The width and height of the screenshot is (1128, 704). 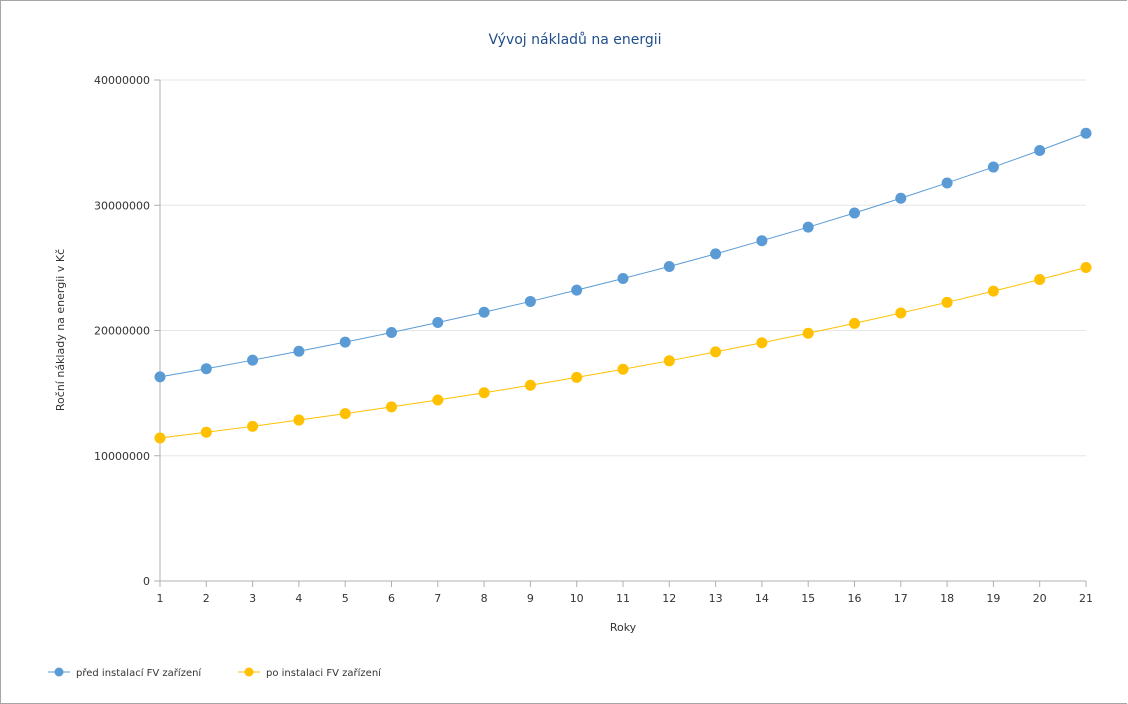 I want to click on y-tick-label: 40000000, so click(x=122, y=80).